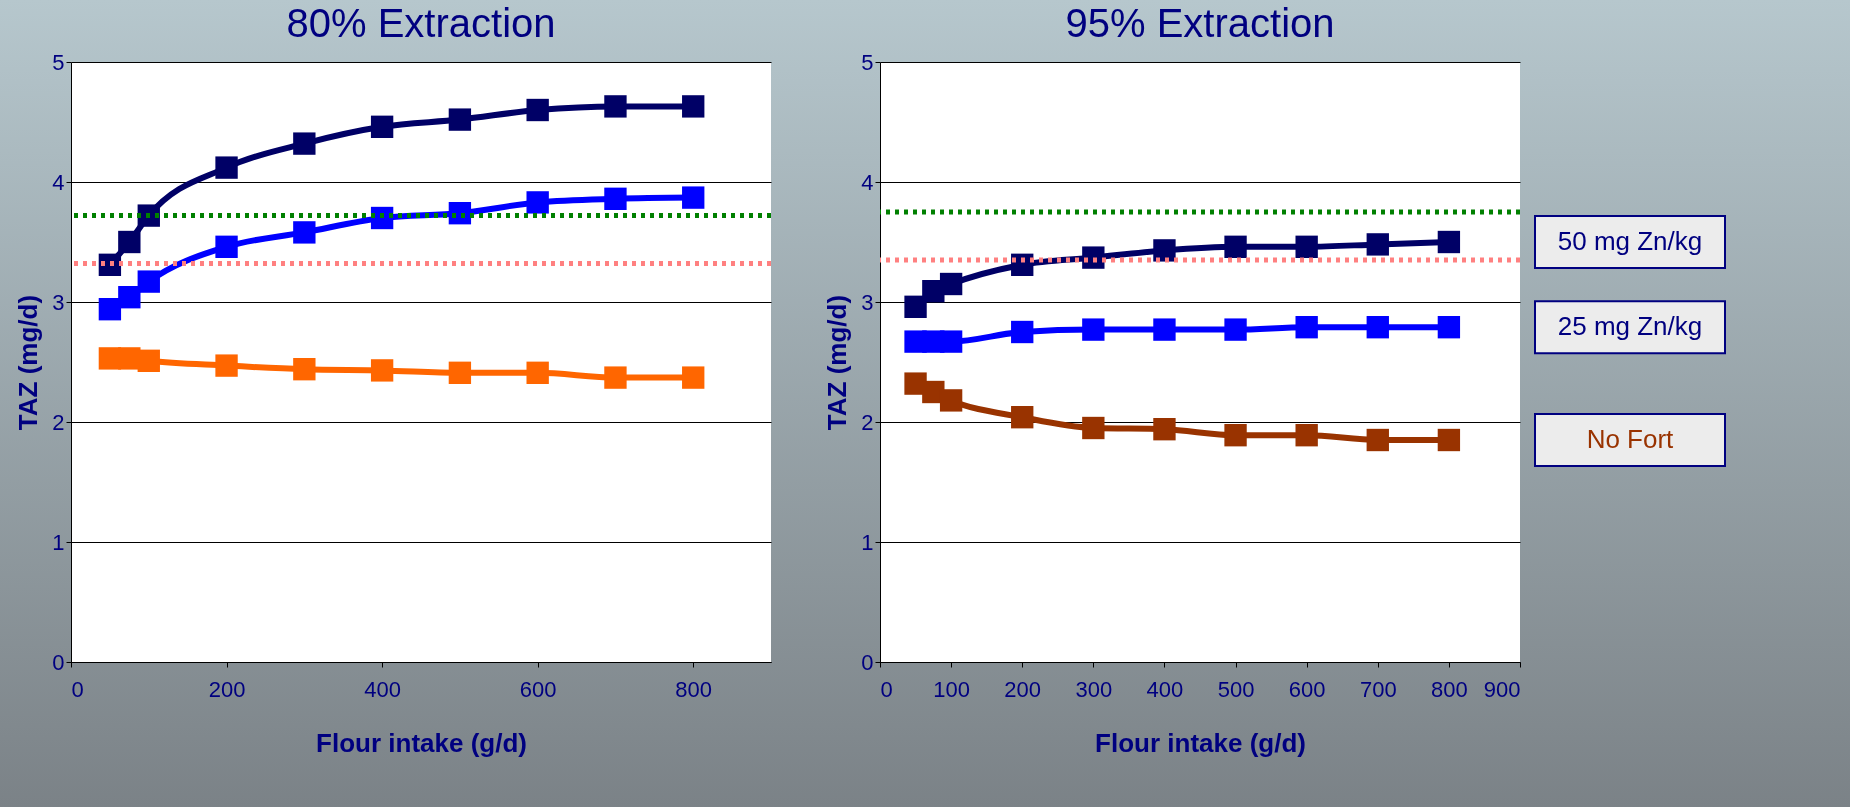  What do you see at coordinates (1630, 326) in the screenshot?
I see `text: 25 mg Zn/kg` at bounding box center [1630, 326].